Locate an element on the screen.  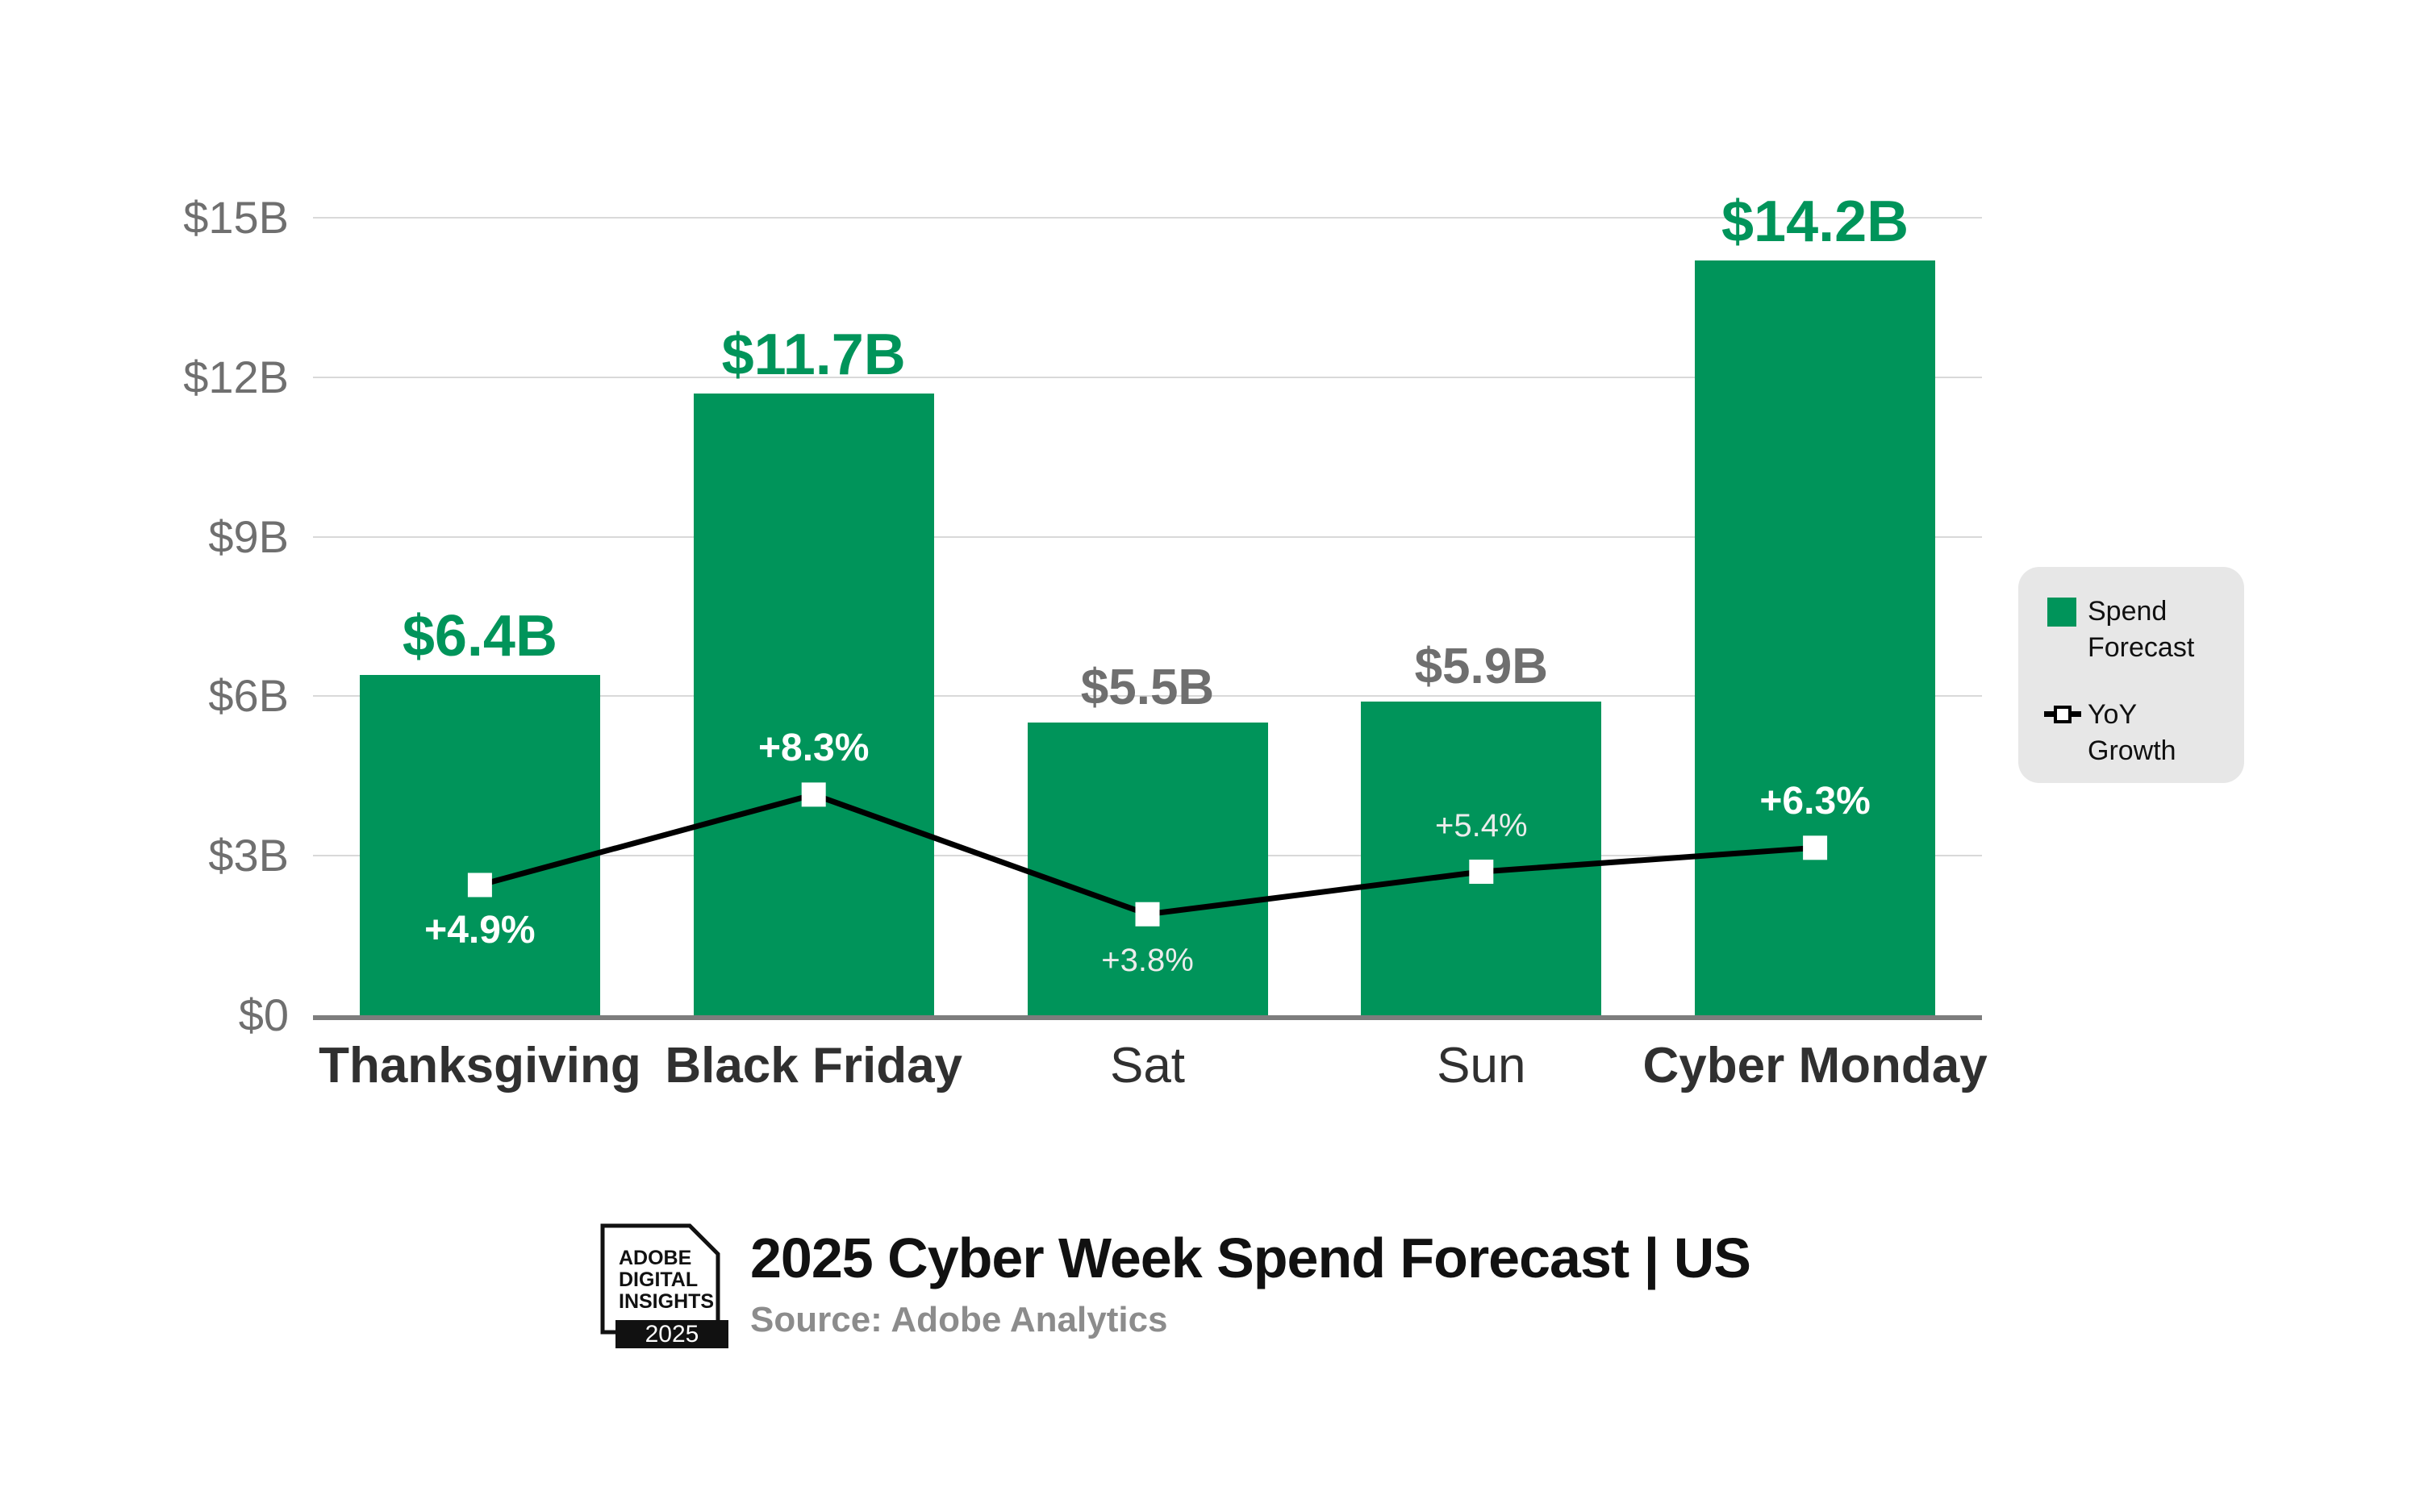
y-axis-tick-label: $0 is located at coordinates (263, 1014).